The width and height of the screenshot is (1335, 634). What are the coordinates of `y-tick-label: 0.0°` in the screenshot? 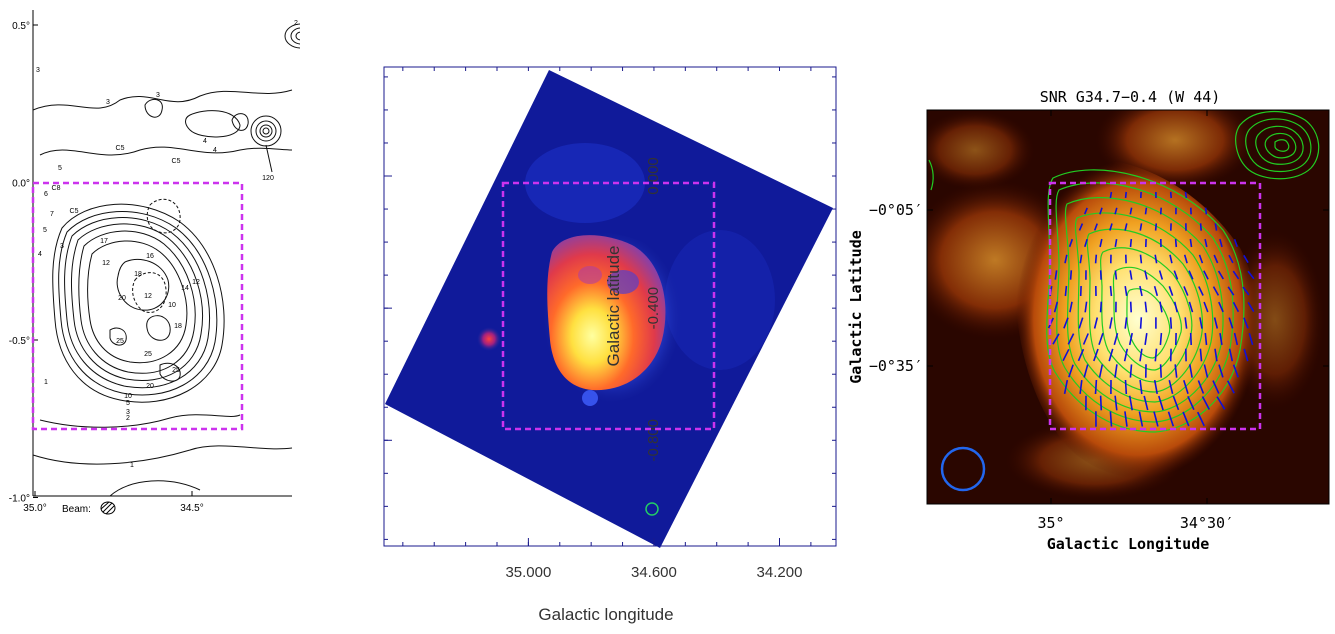 It's located at (21, 184).